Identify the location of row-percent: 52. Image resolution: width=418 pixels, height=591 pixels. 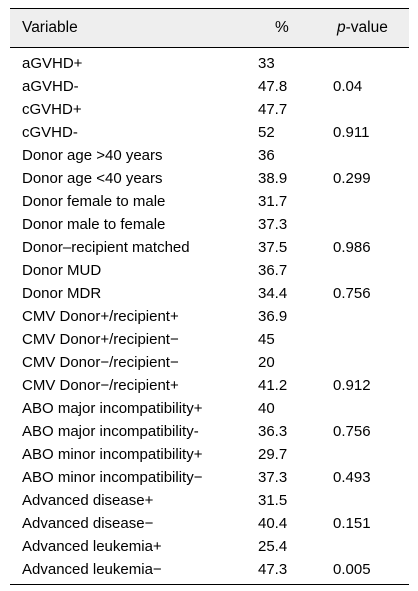
(266, 132).